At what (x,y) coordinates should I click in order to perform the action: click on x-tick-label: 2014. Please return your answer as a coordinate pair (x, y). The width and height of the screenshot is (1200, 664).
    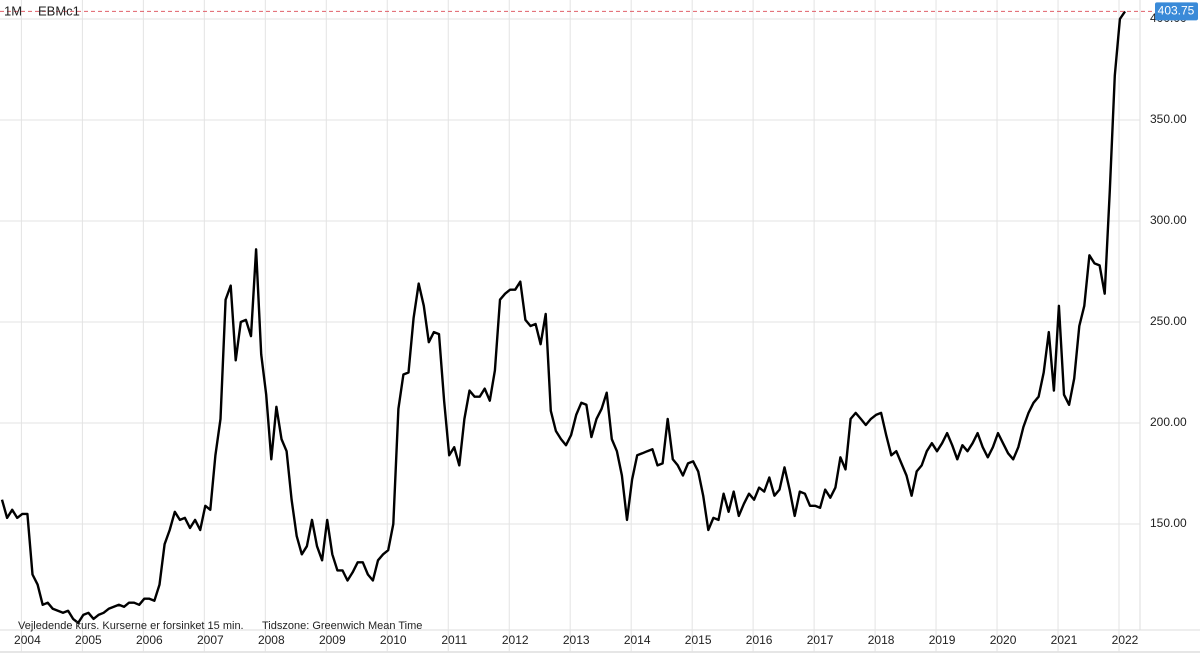
    Looking at the image, I should click on (637, 640).